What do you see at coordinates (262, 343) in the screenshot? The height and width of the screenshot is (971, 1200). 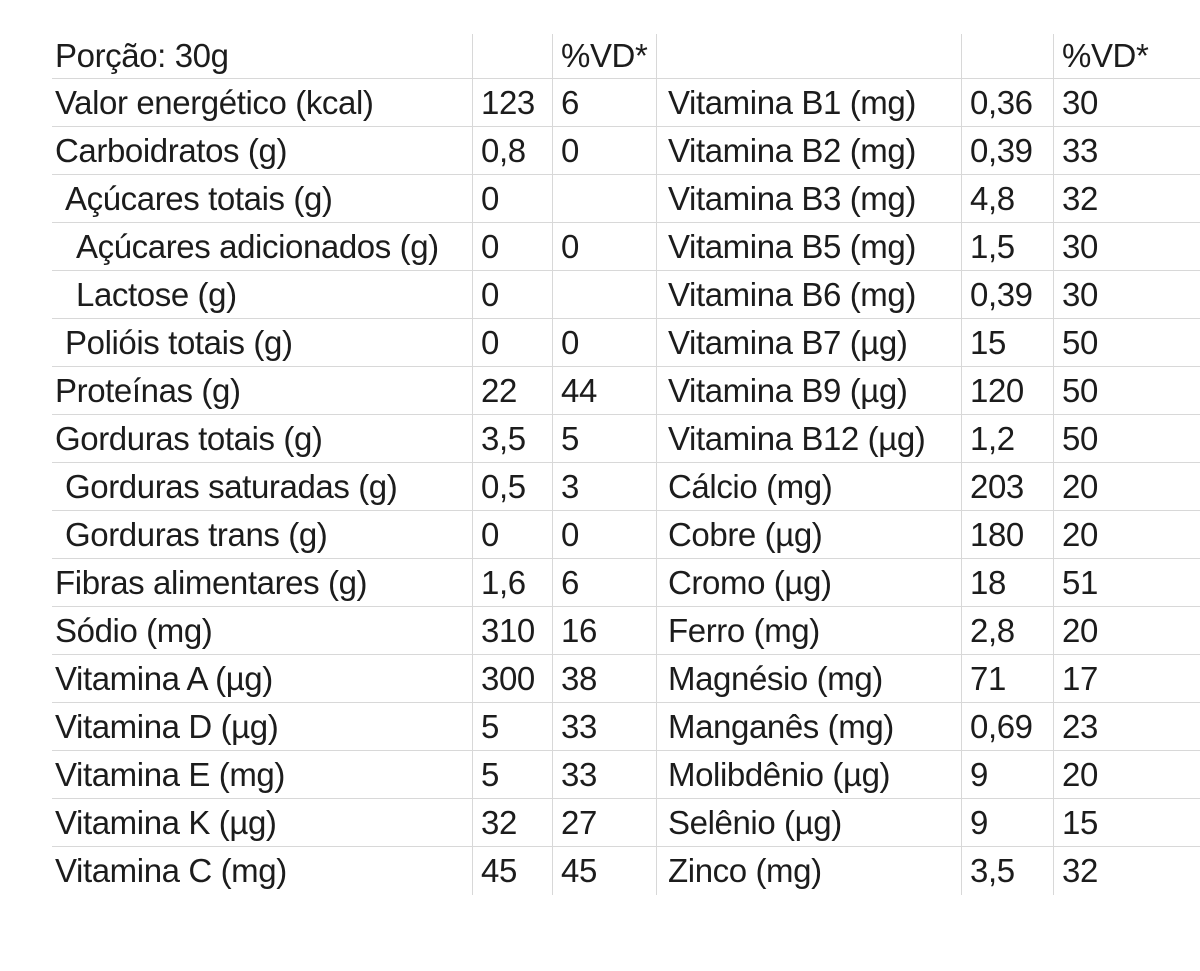 I see `row-label-cell: Polióis totais (g)` at bounding box center [262, 343].